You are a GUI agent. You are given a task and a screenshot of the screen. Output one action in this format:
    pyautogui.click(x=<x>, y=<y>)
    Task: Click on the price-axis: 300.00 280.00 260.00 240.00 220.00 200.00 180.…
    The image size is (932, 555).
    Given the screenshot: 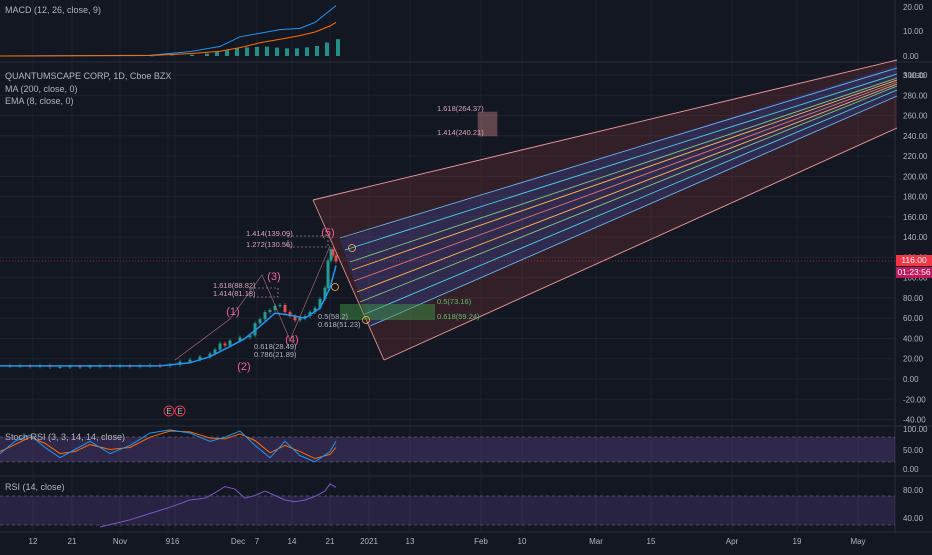 What is the action you would take?
    pyautogui.click(x=915, y=263)
    